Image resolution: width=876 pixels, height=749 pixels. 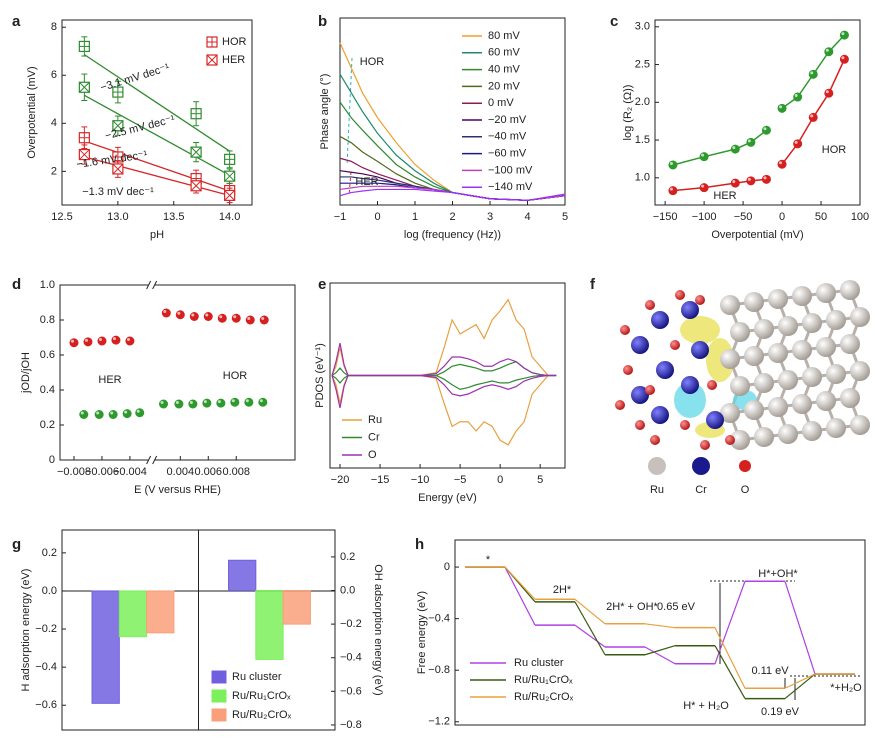 I want to click on y-tick-label: 2, so click(x=54, y=171).